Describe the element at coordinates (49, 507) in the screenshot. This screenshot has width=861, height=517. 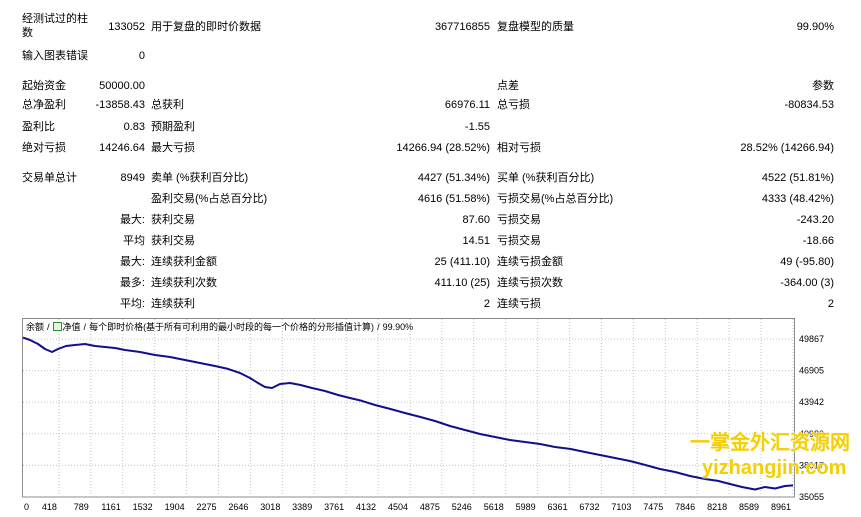
I see `x-tick-label: 418` at that location.